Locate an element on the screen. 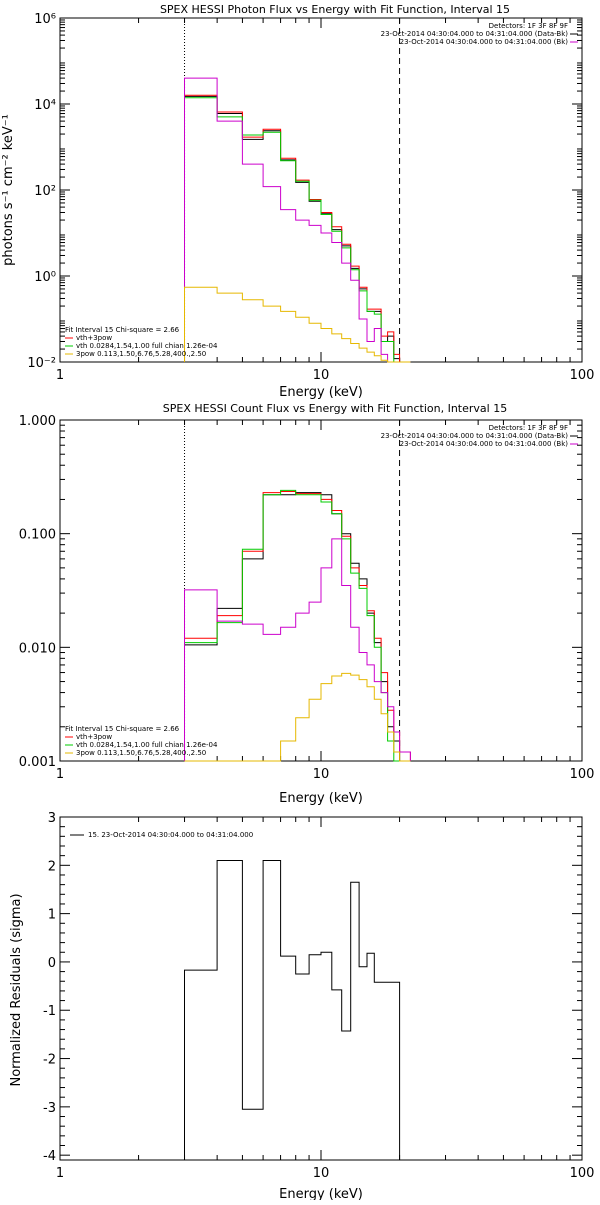 The width and height of the screenshot is (600, 1205). y-tick-label: -1 is located at coordinates (49, 1011).